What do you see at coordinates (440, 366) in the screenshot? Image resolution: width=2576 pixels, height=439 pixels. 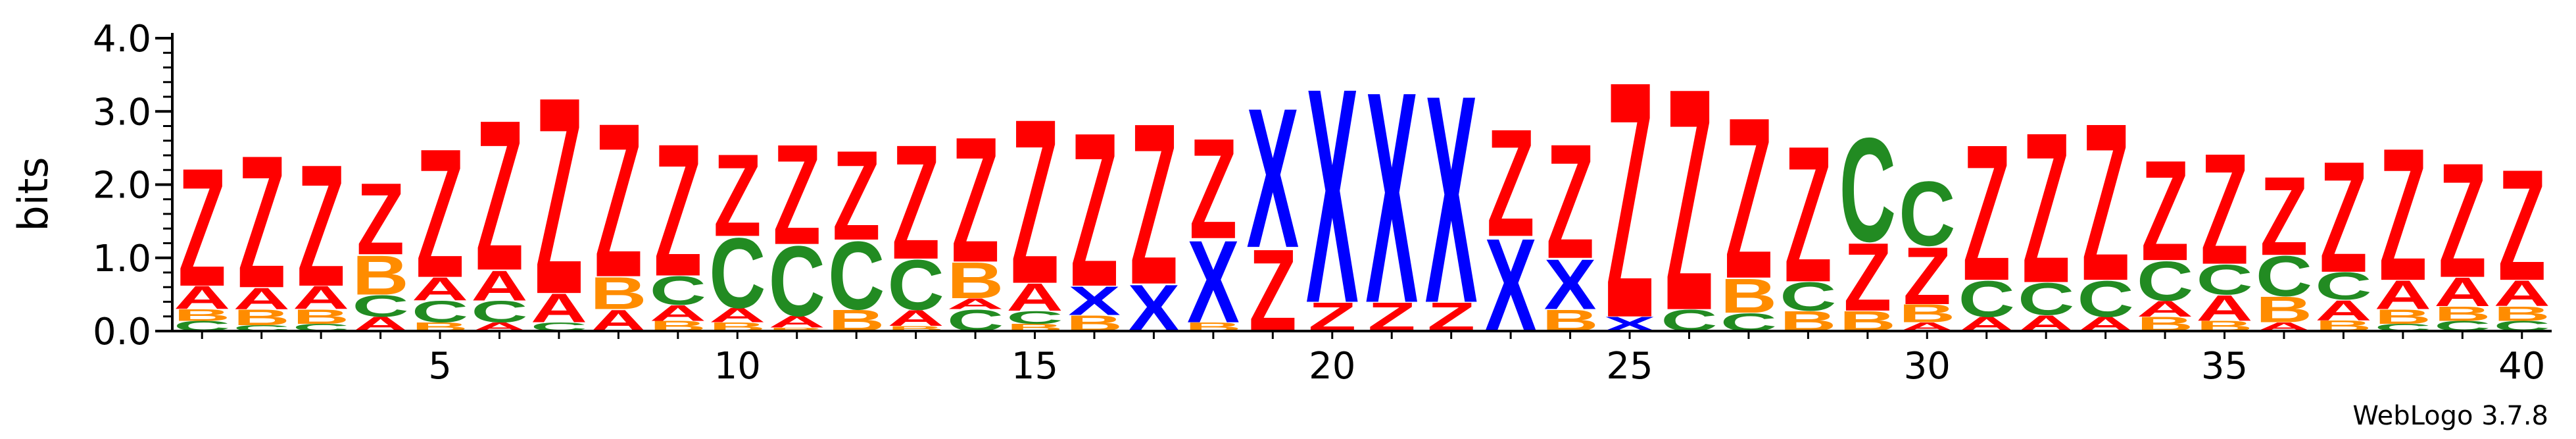 I see `x-tick-label: 5` at bounding box center [440, 366].